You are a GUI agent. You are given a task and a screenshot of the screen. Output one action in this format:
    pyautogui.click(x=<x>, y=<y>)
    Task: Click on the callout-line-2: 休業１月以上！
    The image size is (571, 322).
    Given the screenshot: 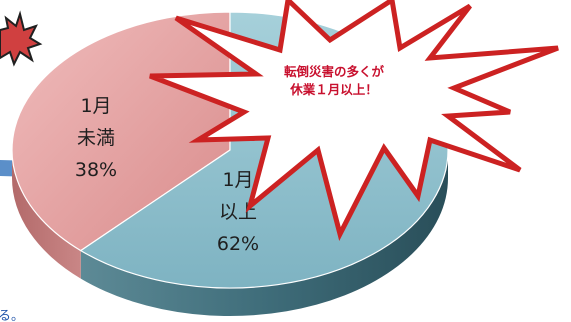 What is the action you would take?
    pyautogui.click(x=333, y=89)
    